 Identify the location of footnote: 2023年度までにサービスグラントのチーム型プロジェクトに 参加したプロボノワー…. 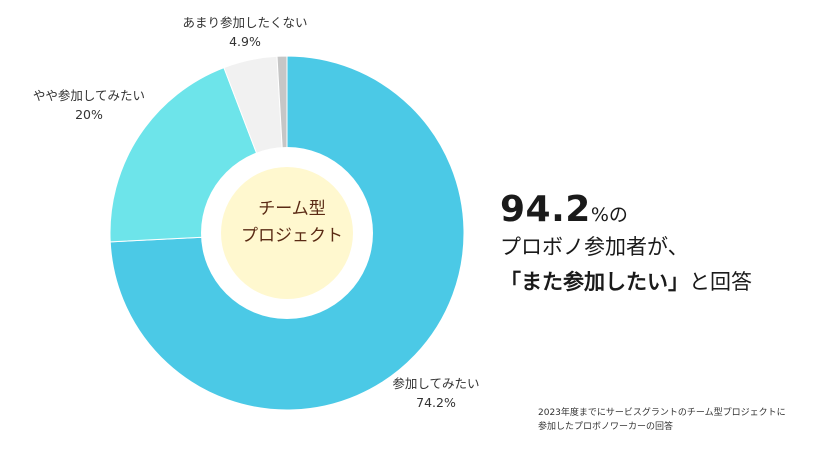
(683, 420).